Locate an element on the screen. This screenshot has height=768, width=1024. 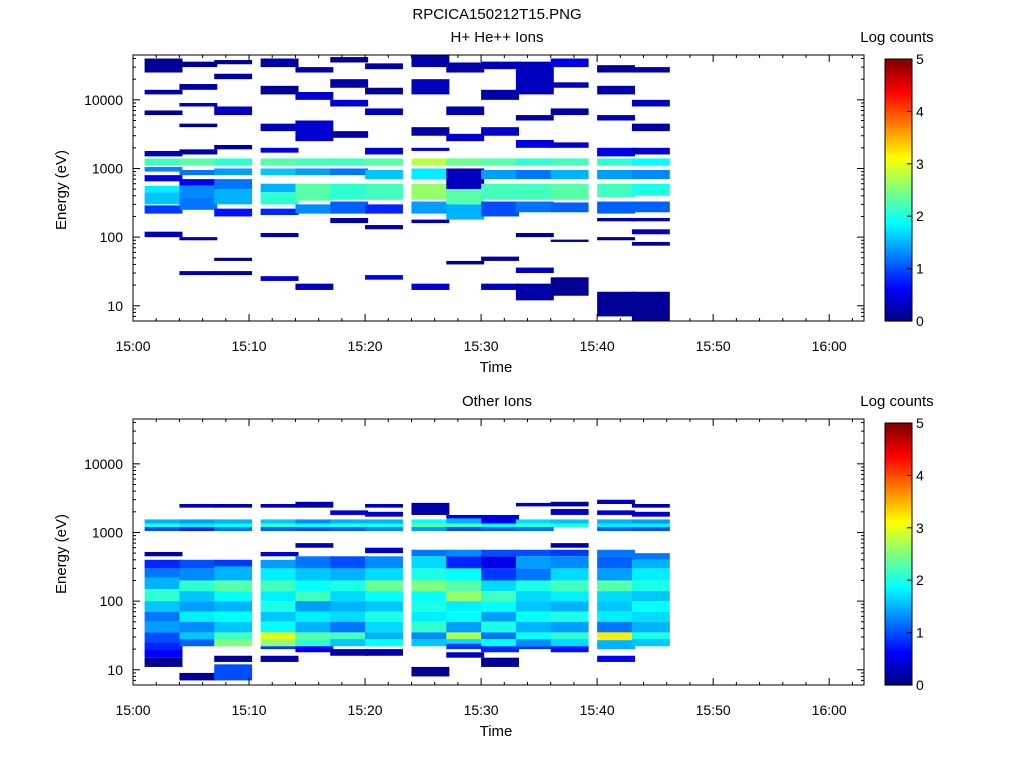
x-tick-label: 15:00 is located at coordinates (132, 710).